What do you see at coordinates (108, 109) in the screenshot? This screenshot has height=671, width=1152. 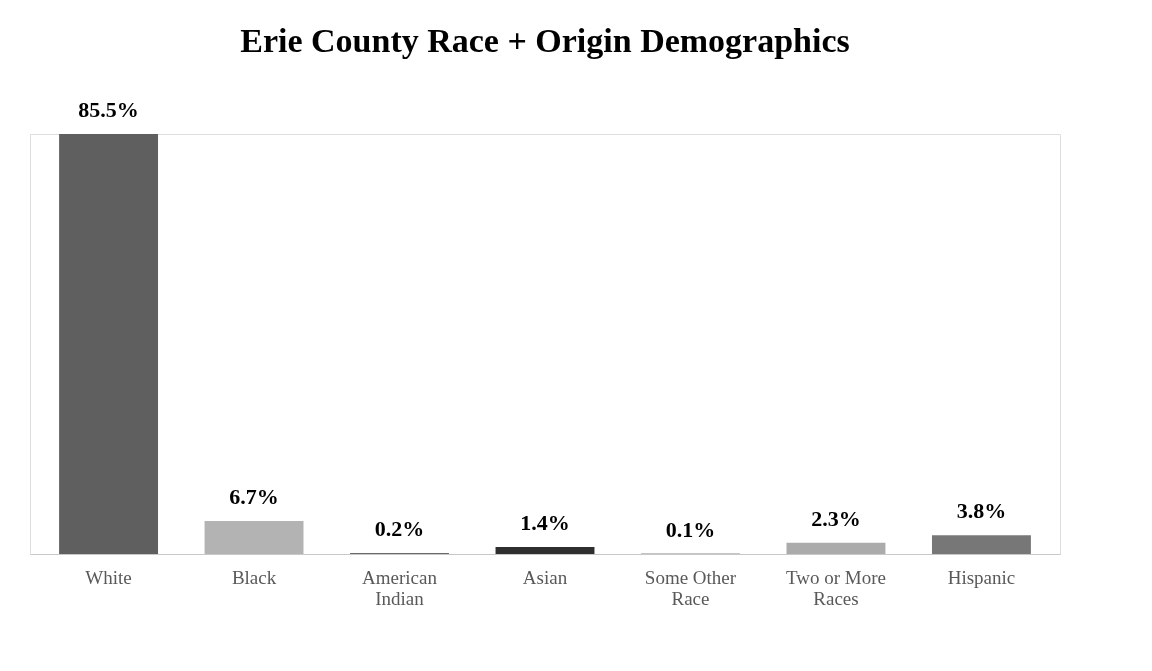 I see `data-label: 85.5%` at bounding box center [108, 109].